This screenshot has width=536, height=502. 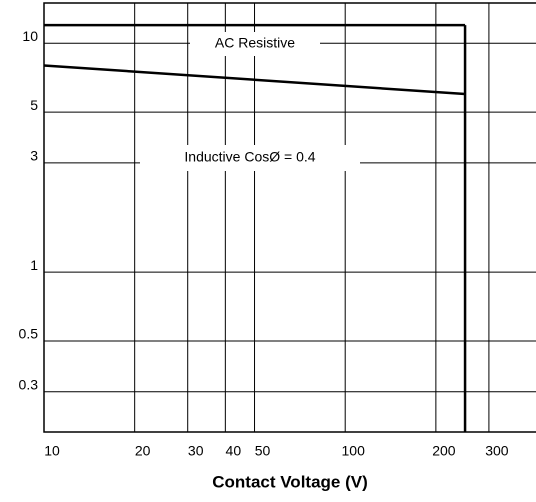 I want to click on y-tick-label: 10, so click(x=30, y=36).